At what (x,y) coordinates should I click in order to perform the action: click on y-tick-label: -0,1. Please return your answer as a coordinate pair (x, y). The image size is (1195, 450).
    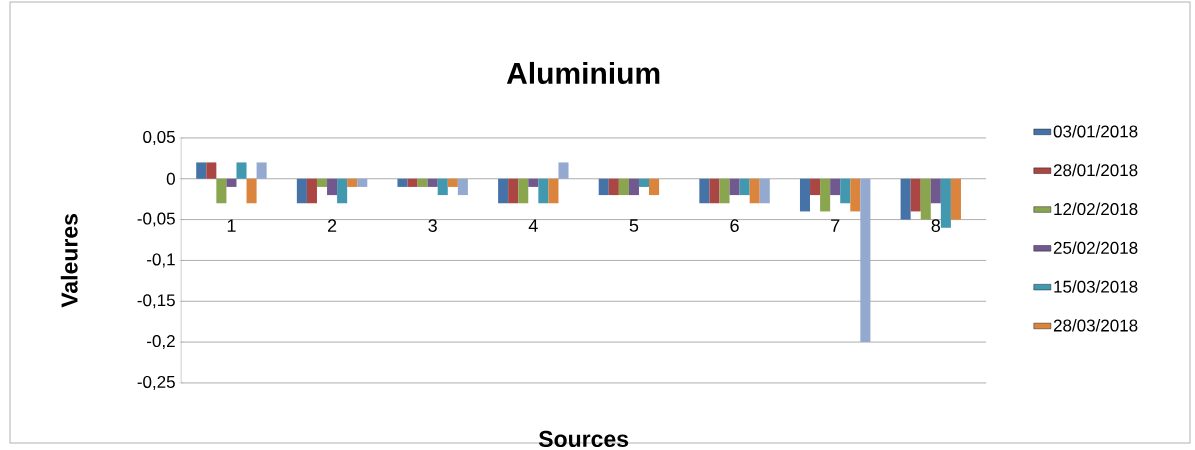
    Looking at the image, I should click on (161, 260).